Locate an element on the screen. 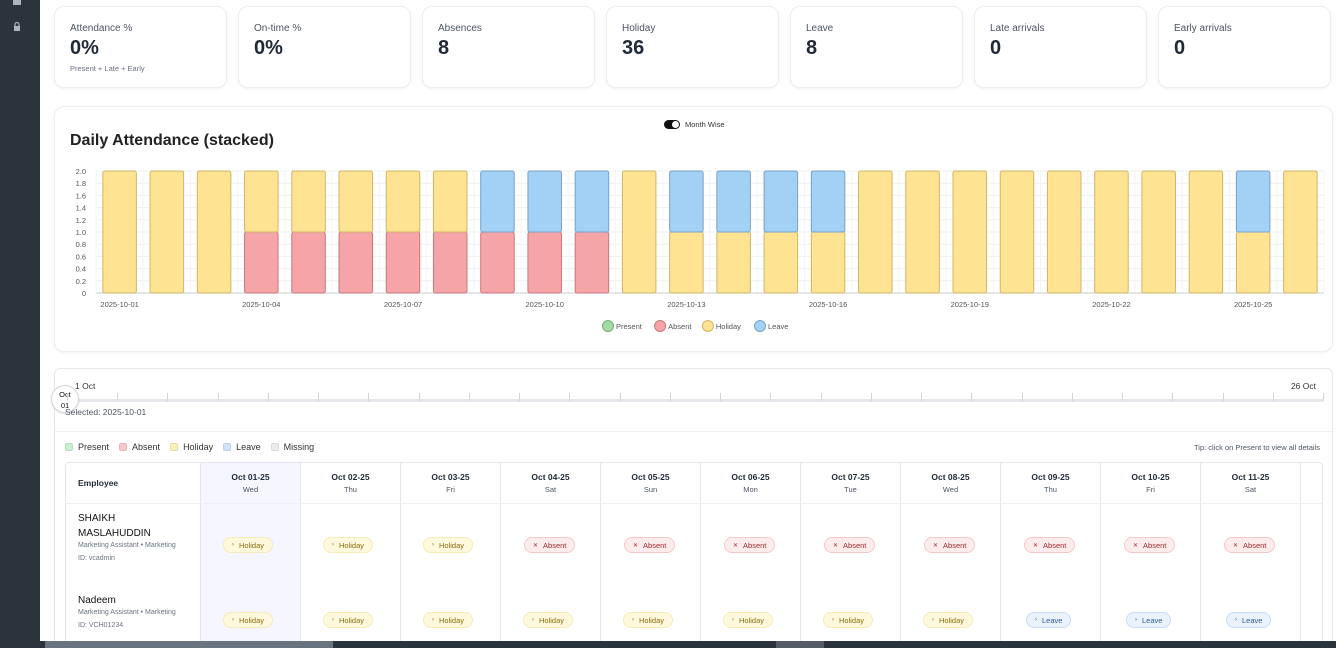  scrollbar-thumb is located at coordinates (189, 644).